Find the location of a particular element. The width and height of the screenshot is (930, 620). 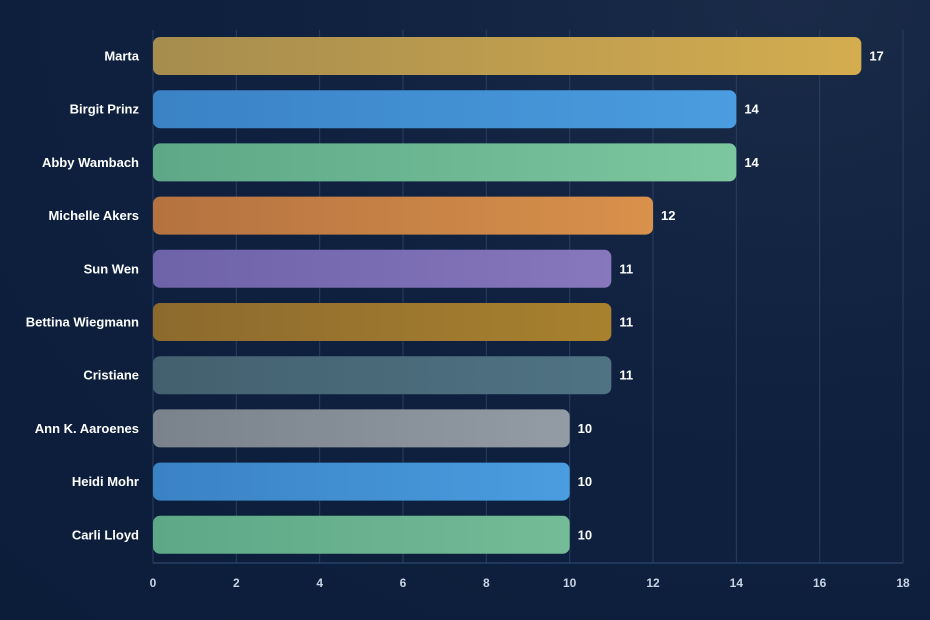

category-label: Carli Lloyd is located at coordinates (105, 534).